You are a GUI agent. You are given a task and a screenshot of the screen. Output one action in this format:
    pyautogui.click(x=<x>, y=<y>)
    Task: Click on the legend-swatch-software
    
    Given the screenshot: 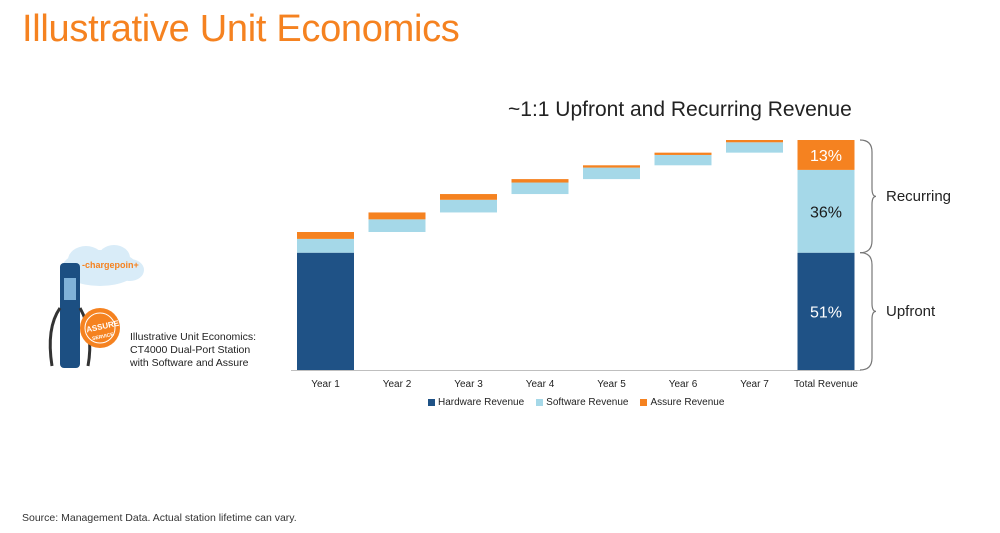 What is the action you would take?
    pyautogui.click(x=540, y=402)
    